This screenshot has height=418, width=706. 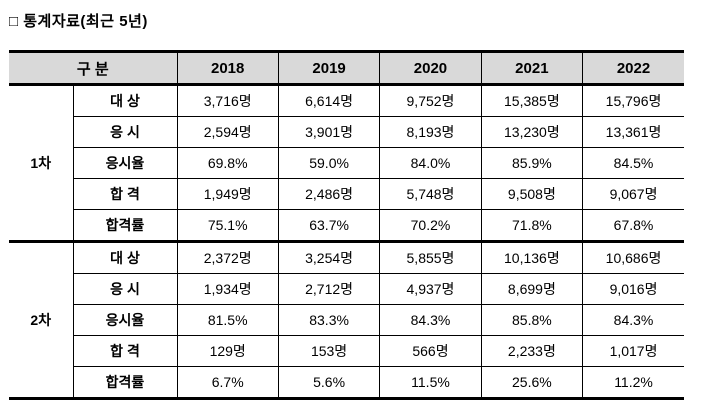 What do you see at coordinates (328, 382) in the screenshot?
I see `cell-value: 5.6%` at bounding box center [328, 382].